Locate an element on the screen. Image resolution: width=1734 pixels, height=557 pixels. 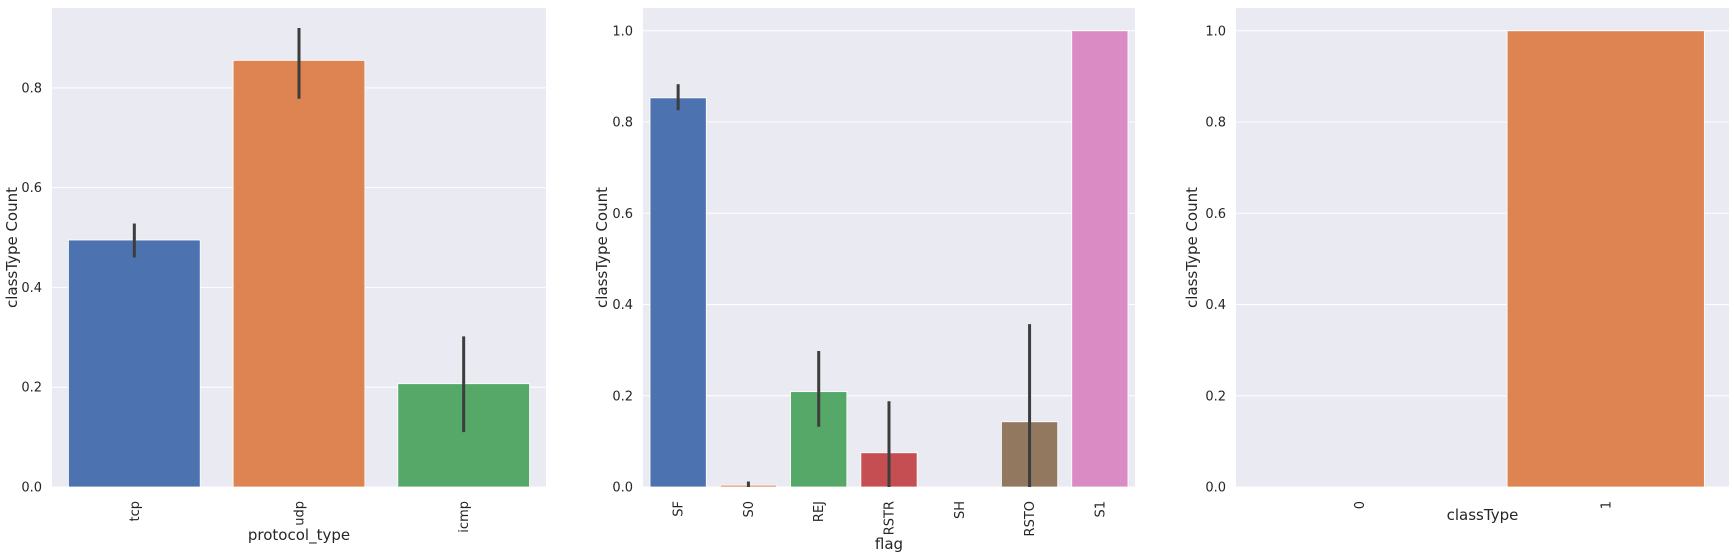
x-tick-label: S0 is located at coordinates (749, 509).